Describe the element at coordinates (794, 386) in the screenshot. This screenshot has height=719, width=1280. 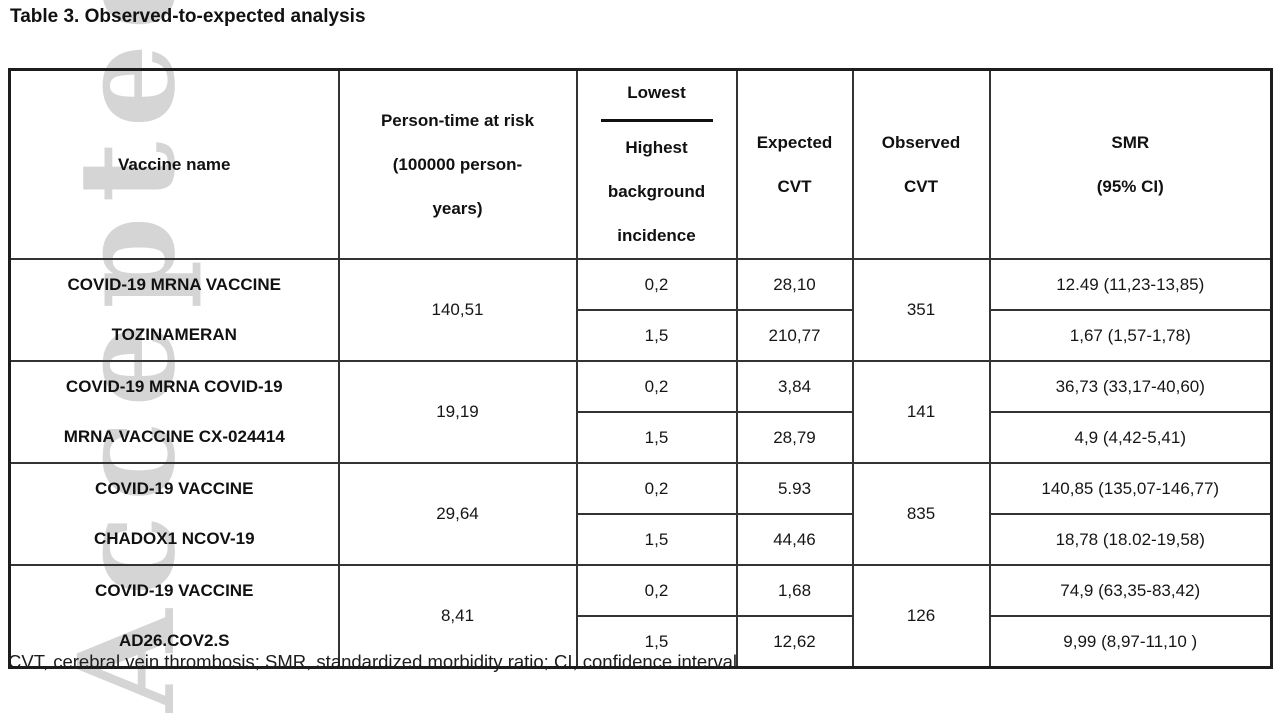
I see `cell-expected-low: 3,84` at that location.